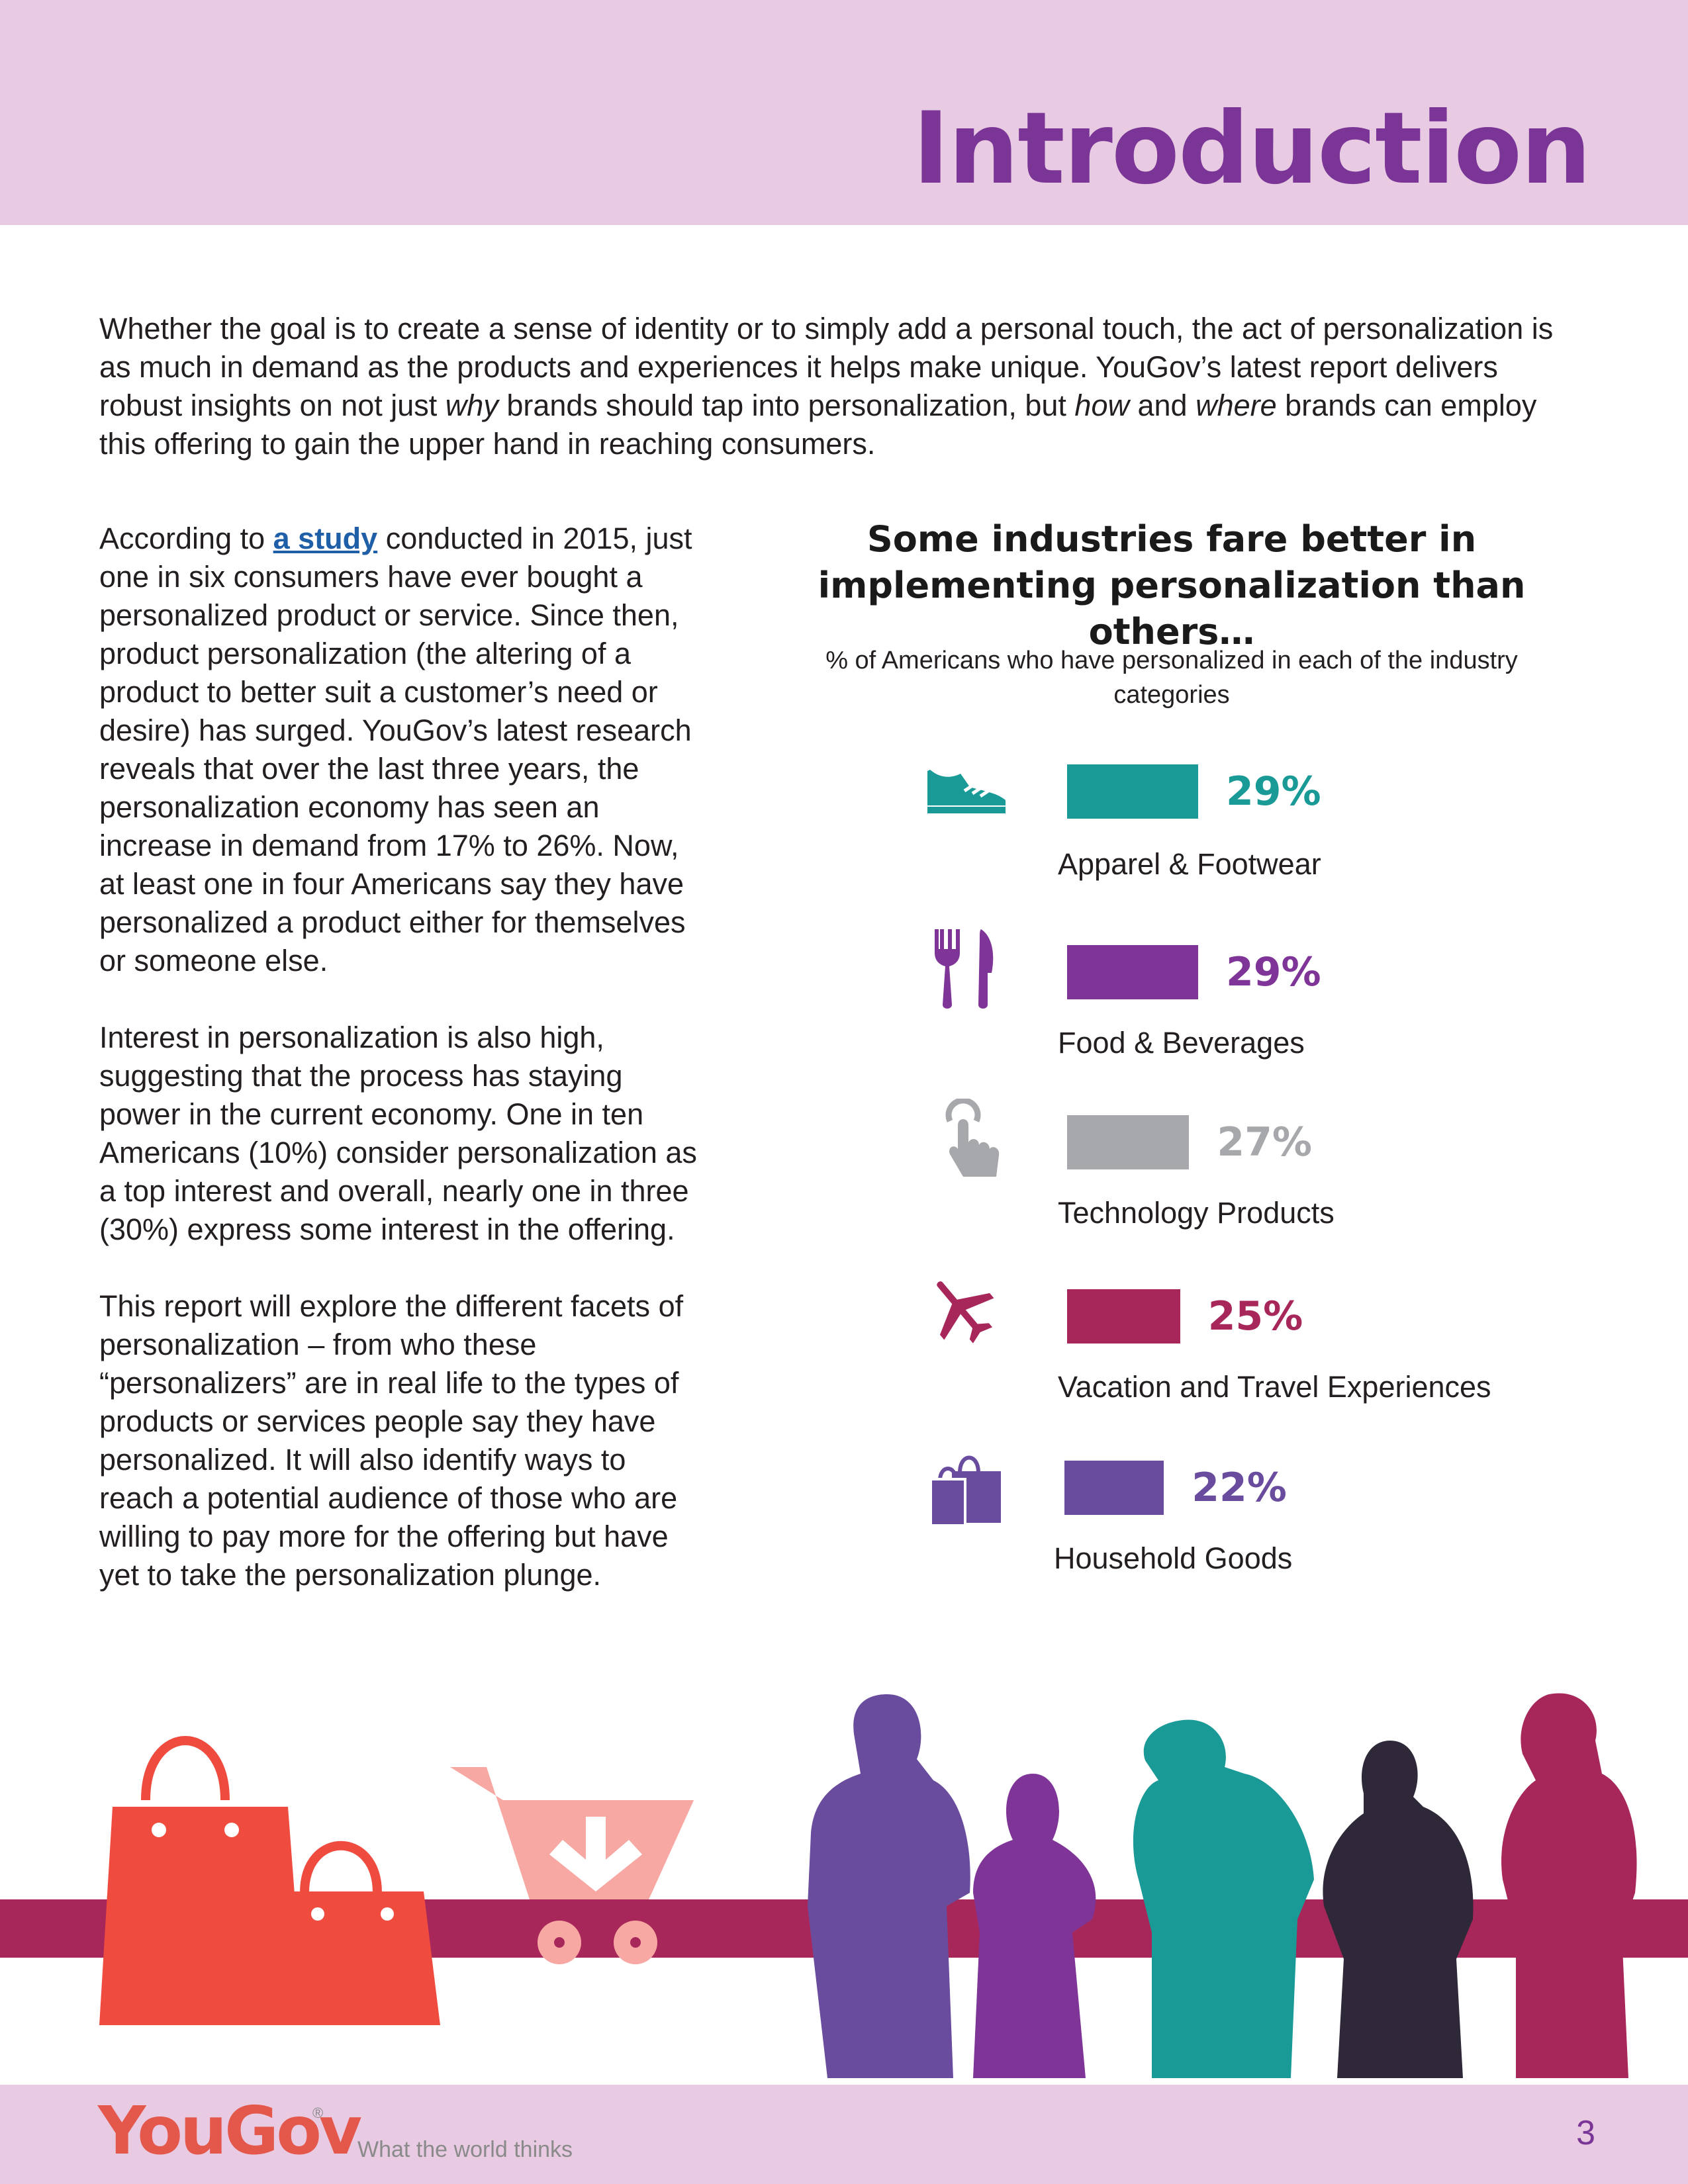 The height and width of the screenshot is (2184, 1688). I want to click on bar-vacation-travel, so click(1123, 1316).